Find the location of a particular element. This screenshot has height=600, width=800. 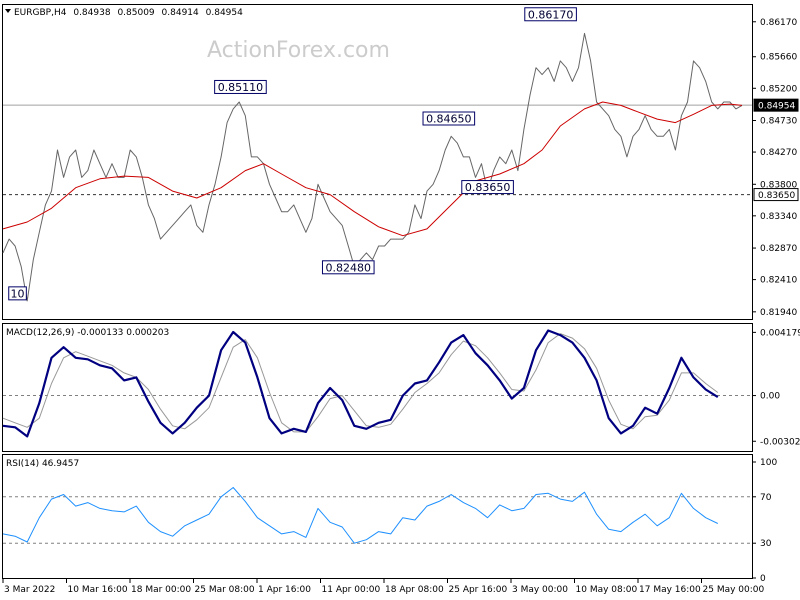

x-tick-label: 11 Apr 00:00 is located at coordinates (351, 590).